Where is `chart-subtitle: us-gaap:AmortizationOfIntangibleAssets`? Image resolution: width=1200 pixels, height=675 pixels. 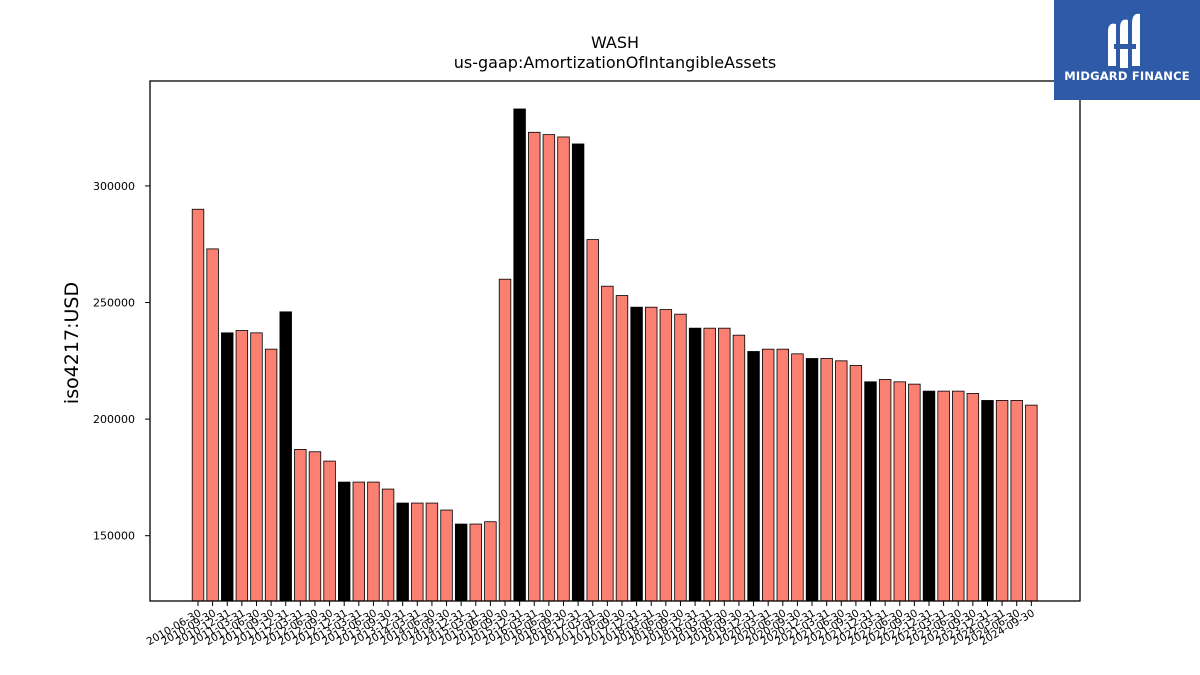 chart-subtitle: us-gaap:AmortizationOfIntangibleAssets is located at coordinates (615, 62).